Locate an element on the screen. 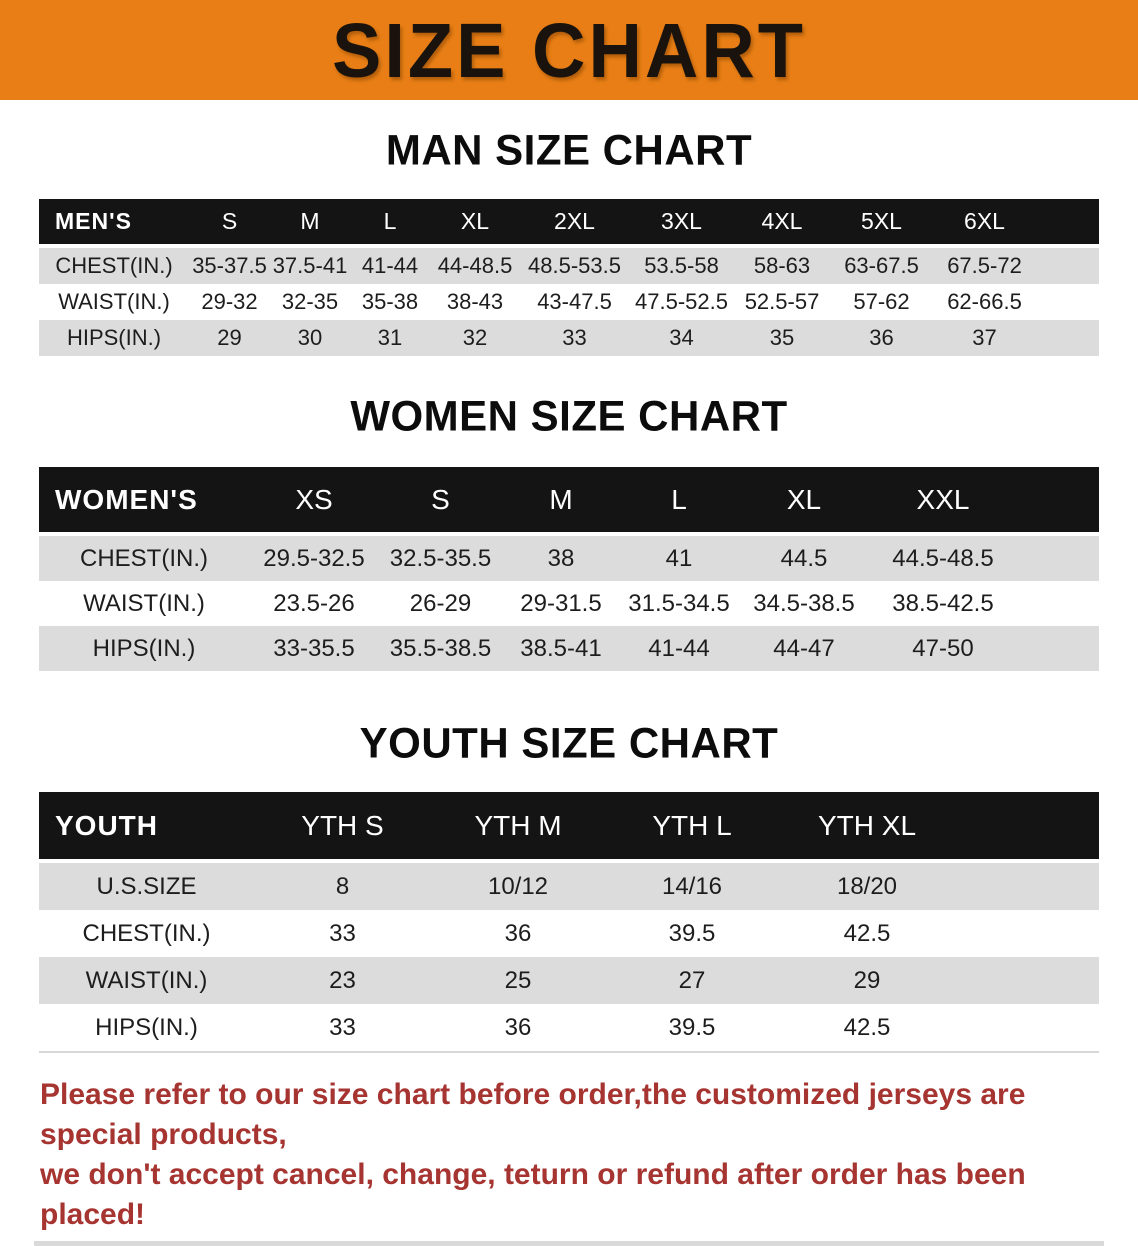 The height and width of the screenshot is (1246, 1138). youth-size-header: YTH XL is located at coordinates (867, 827).